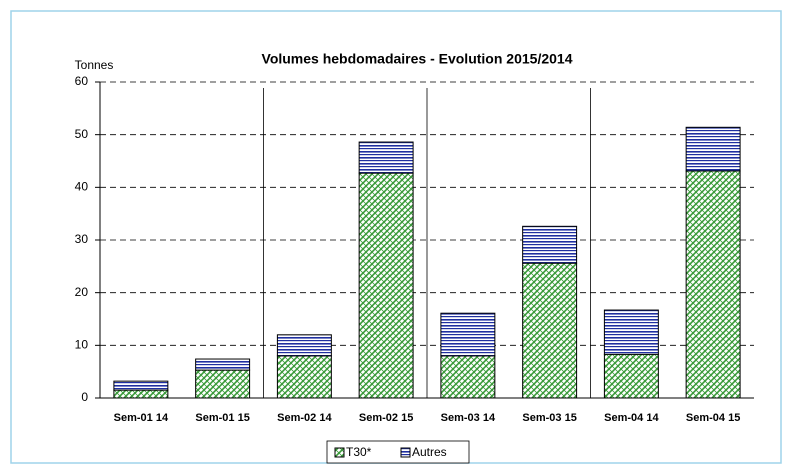 This screenshot has height=467, width=787. Describe the element at coordinates (82, 81) in the screenshot. I see `y-tick-label: 60` at that location.